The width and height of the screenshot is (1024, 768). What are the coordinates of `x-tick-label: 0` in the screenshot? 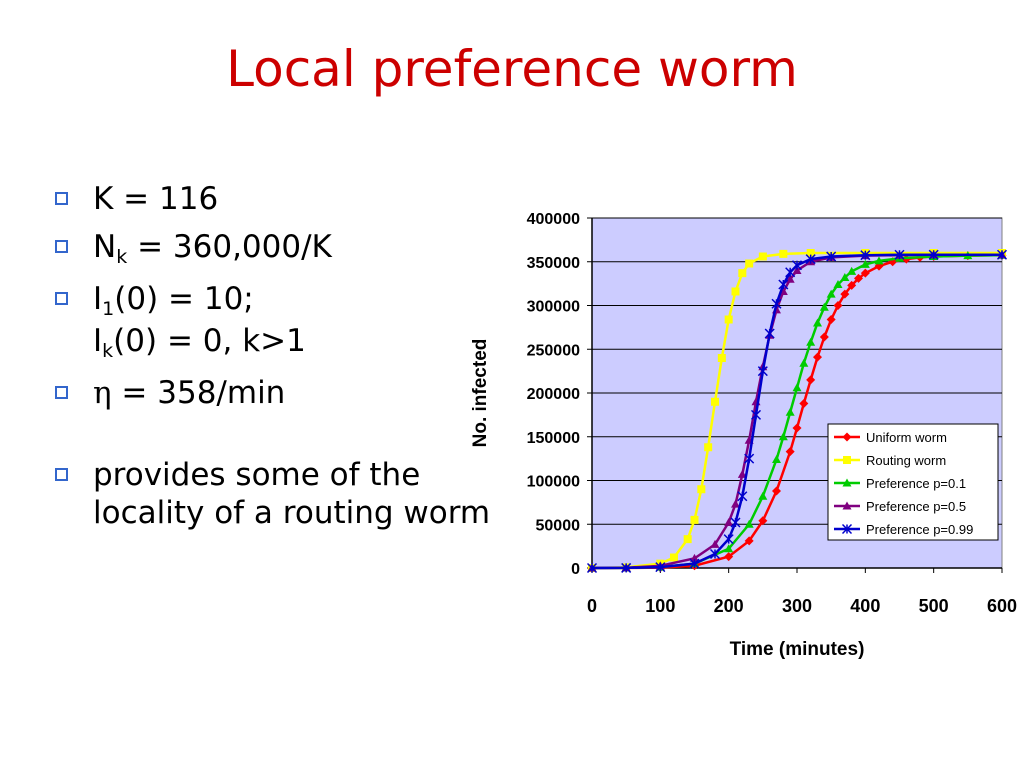 It's located at (592, 606).